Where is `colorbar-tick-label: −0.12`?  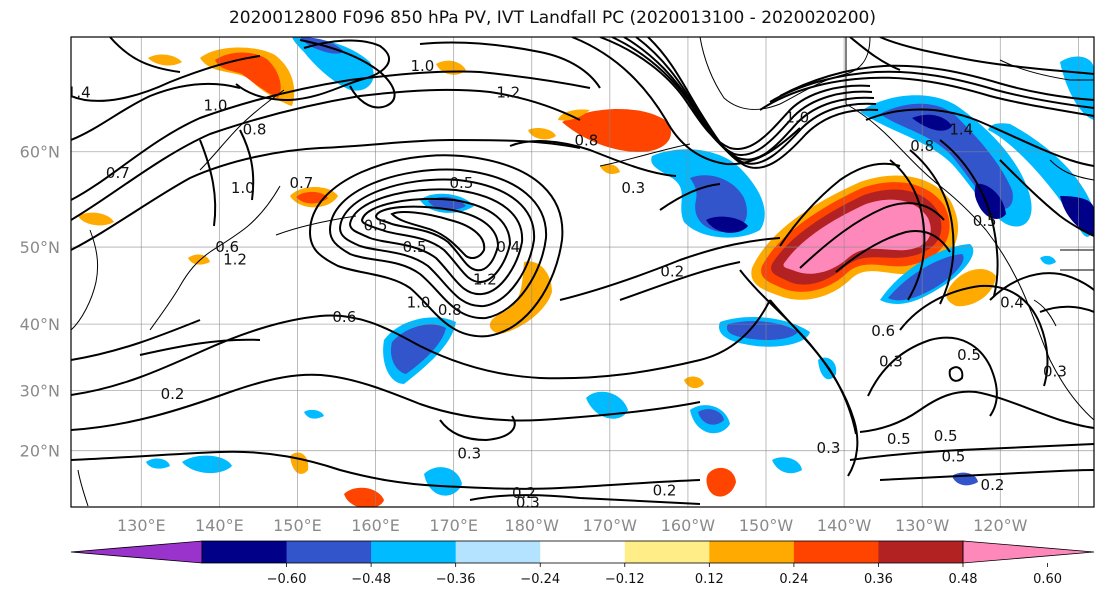
colorbar-tick-label: −0.12 is located at coordinates (625, 579).